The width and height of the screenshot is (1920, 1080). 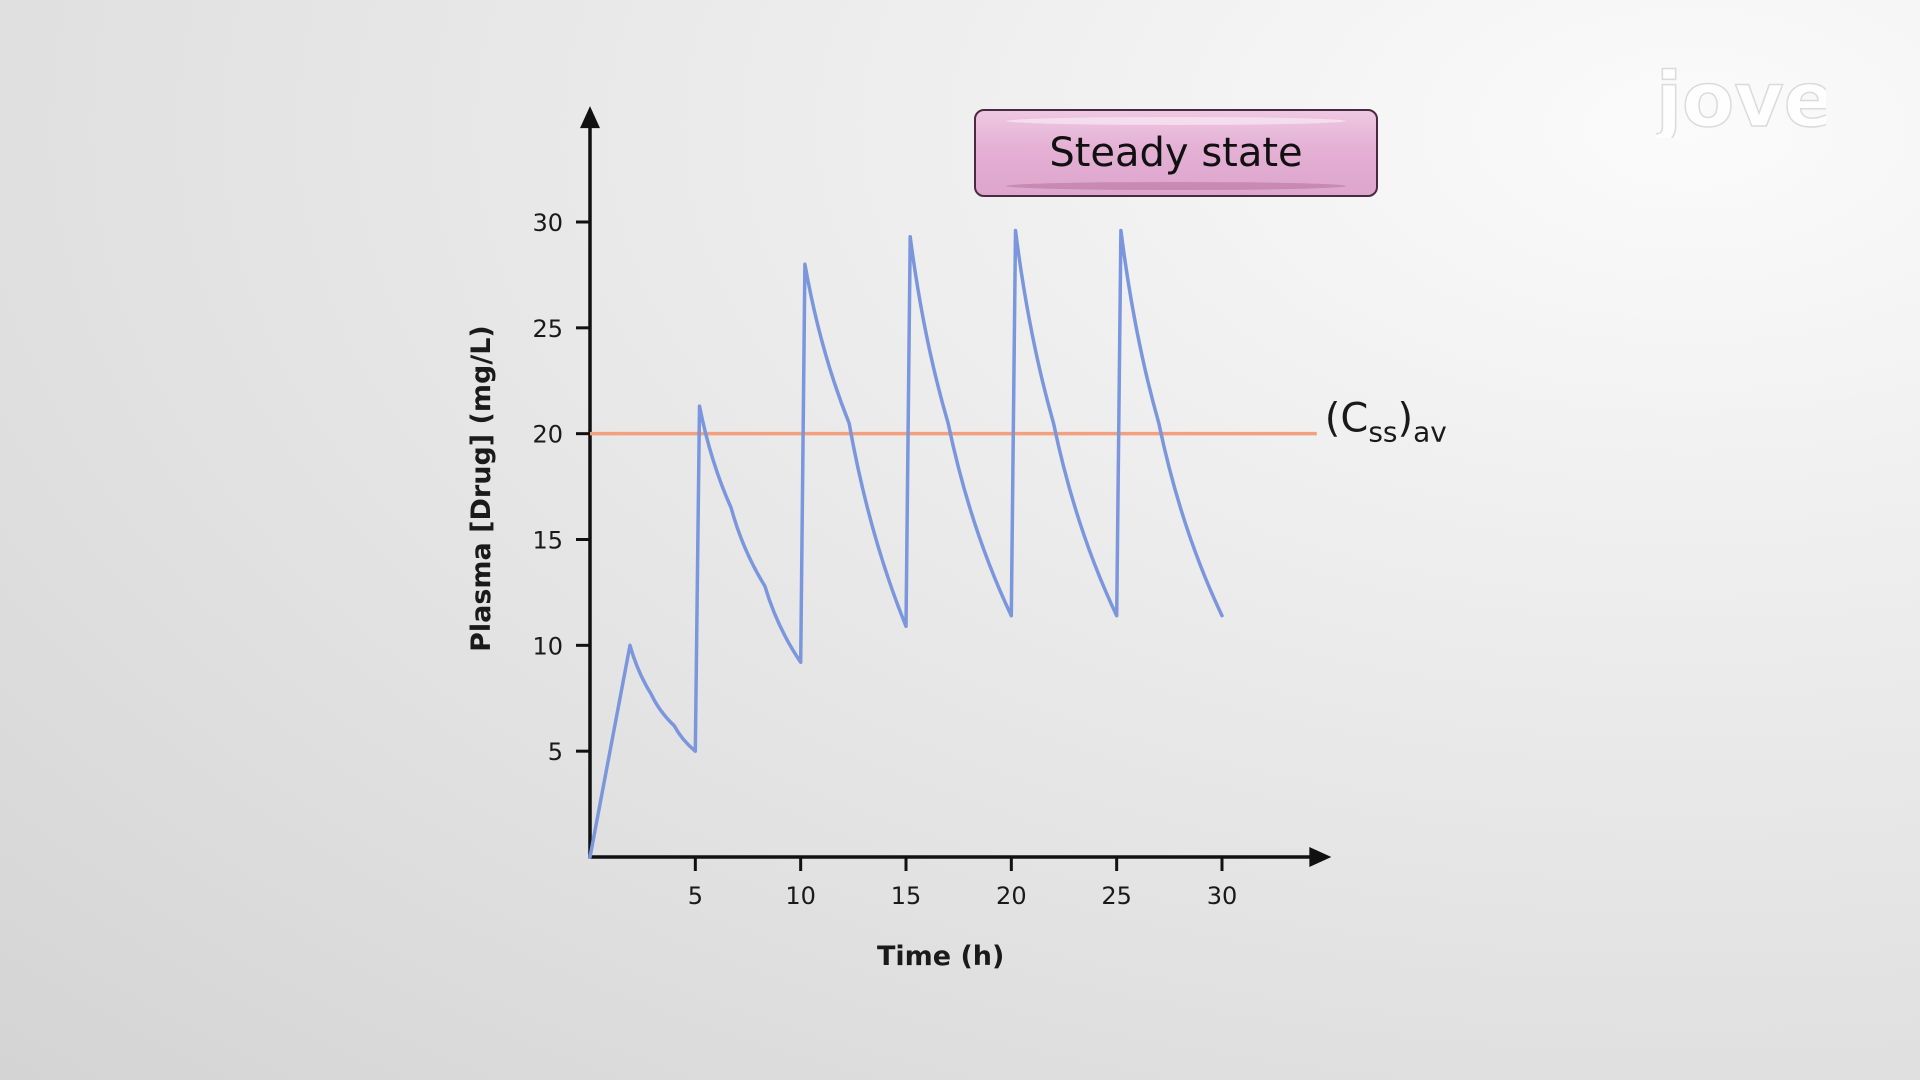 What do you see at coordinates (695, 896) in the screenshot?
I see `x-tick-label: 5` at bounding box center [695, 896].